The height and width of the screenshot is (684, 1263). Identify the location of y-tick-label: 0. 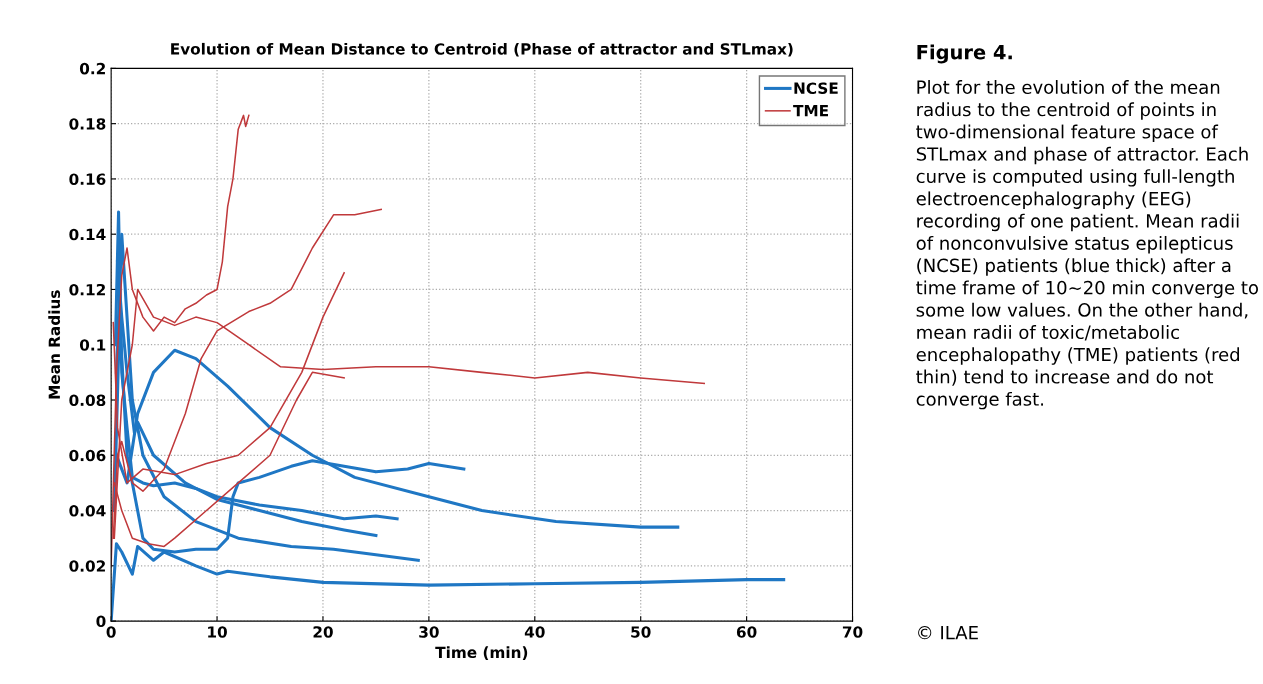
(101, 621).